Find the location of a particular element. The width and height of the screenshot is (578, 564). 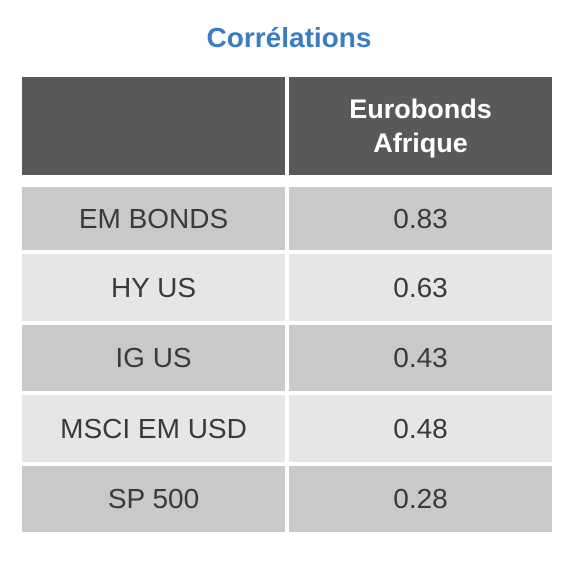

correlation-value: 0.43 is located at coordinates (420, 358).